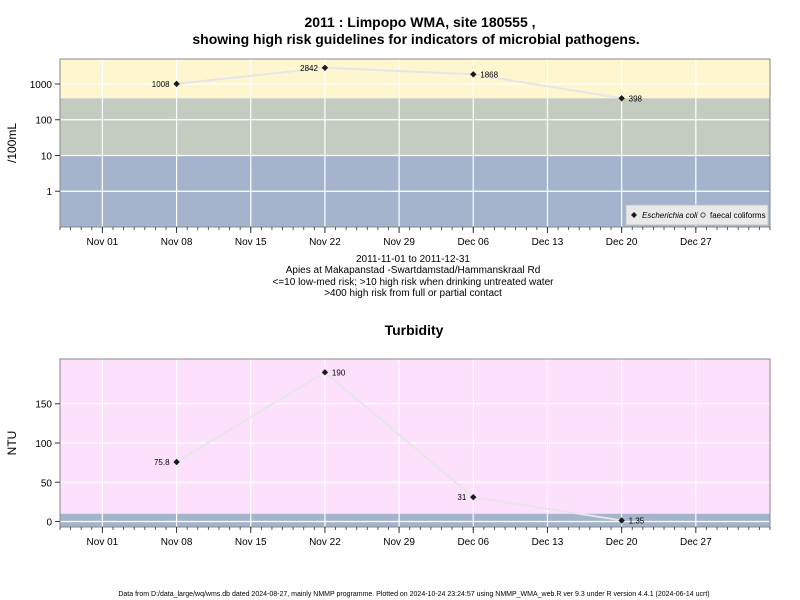 This screenshot has height=600, width=800. I want to click on chart1-x-tick-label-5: Dec 06, so click(473, 242).